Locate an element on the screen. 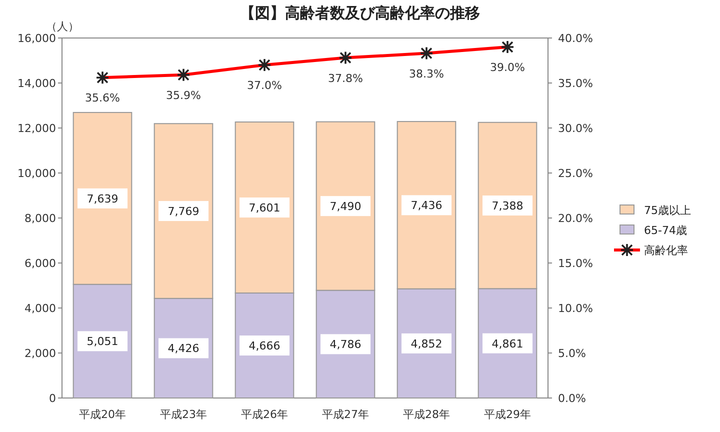  y2-tick-label: 15.0% is located at coordinates (575, 263).